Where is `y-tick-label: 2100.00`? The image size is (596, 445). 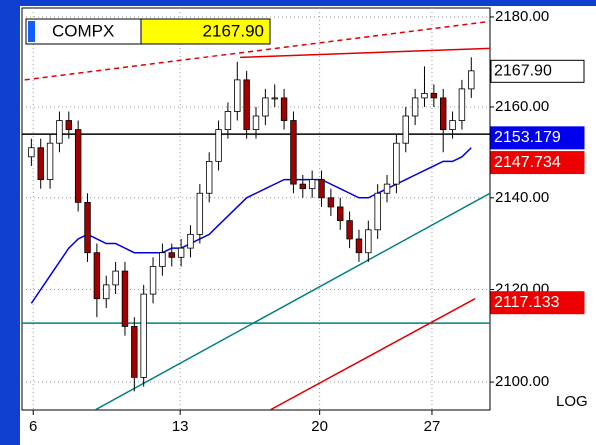
y-tick-label: 2100.00 is located at coordinates (522, 381).